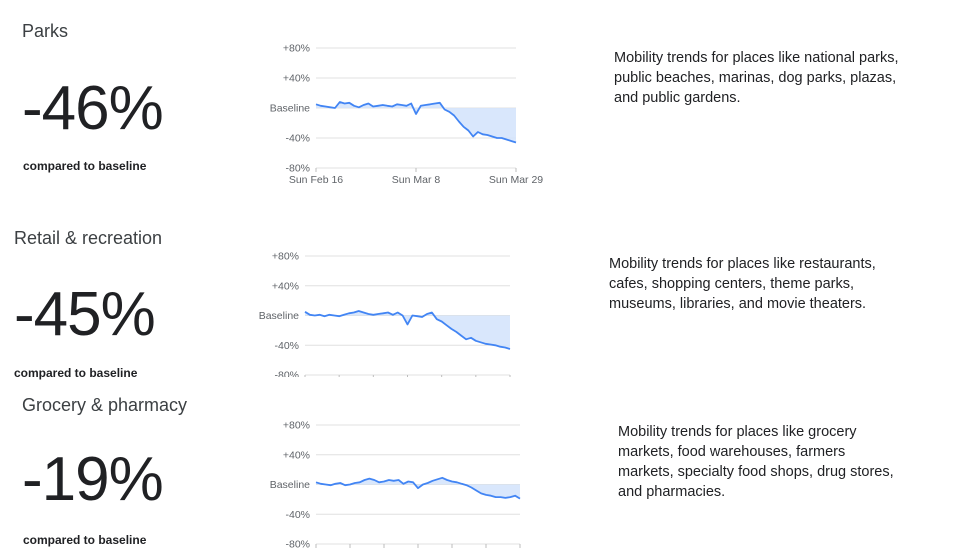 The width and height of the screenshot is (980, 551). Describe the element at coordinates (93, 479) in the screenshot. I see `change-percentage: -19%` at that location.